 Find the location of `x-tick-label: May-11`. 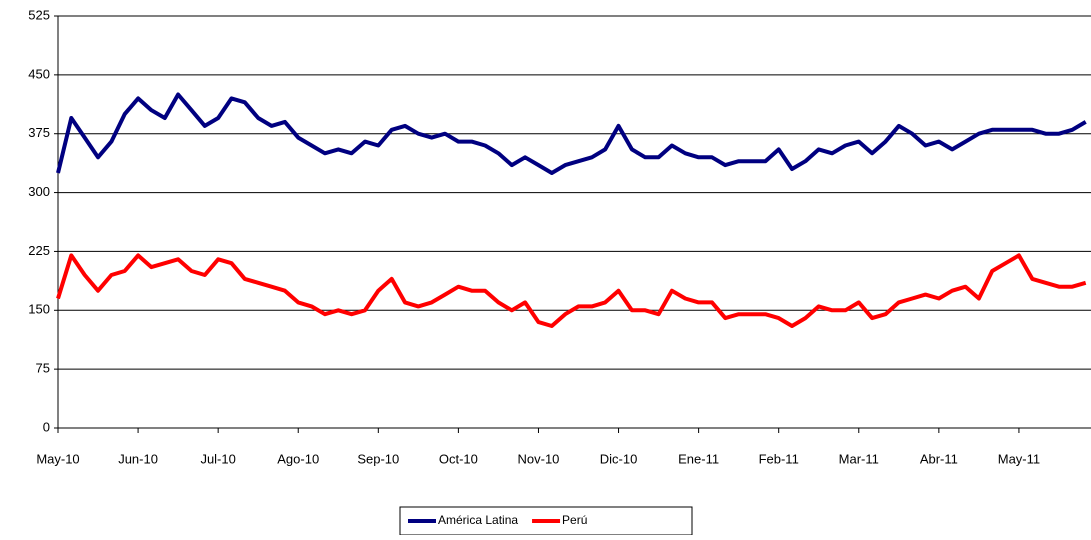

x-tick-label: May-11 is located at coordinates (1019, 458).